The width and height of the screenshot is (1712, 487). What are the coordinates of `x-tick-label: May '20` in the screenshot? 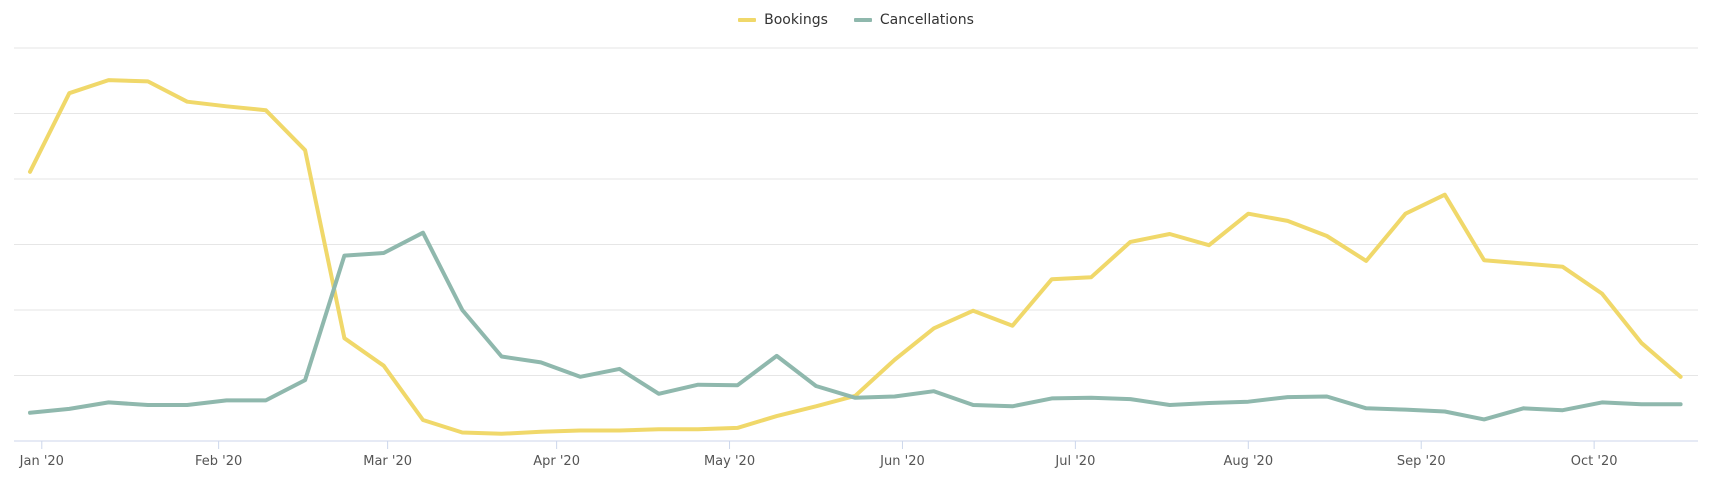 It's located at (729, 461).